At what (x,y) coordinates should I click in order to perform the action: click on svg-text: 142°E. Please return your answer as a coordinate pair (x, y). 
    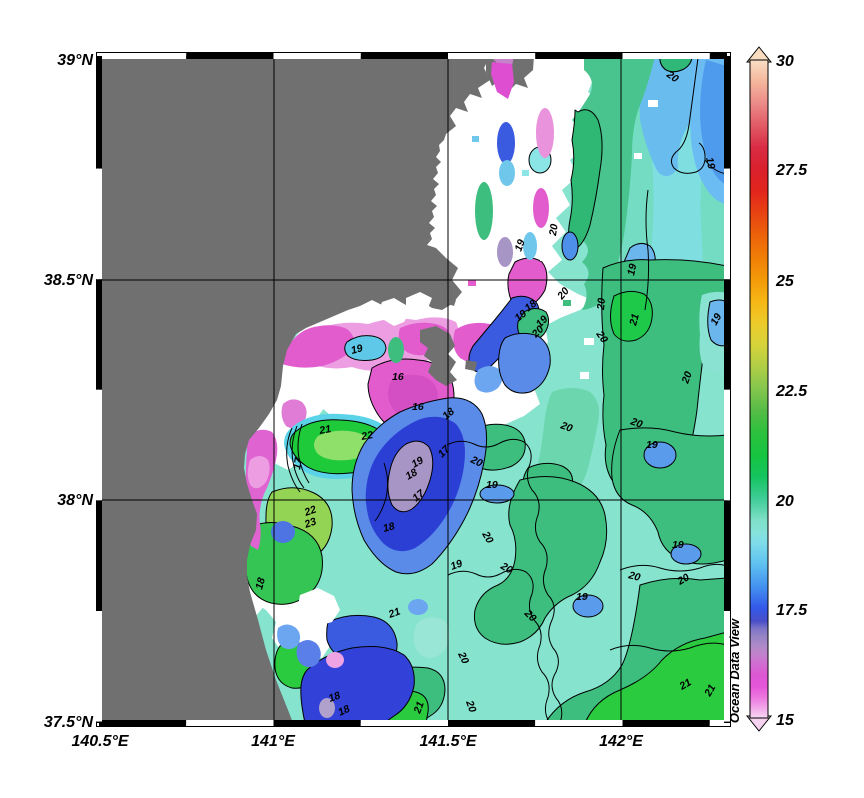
    Looking at the image, I should click on (621, 741).